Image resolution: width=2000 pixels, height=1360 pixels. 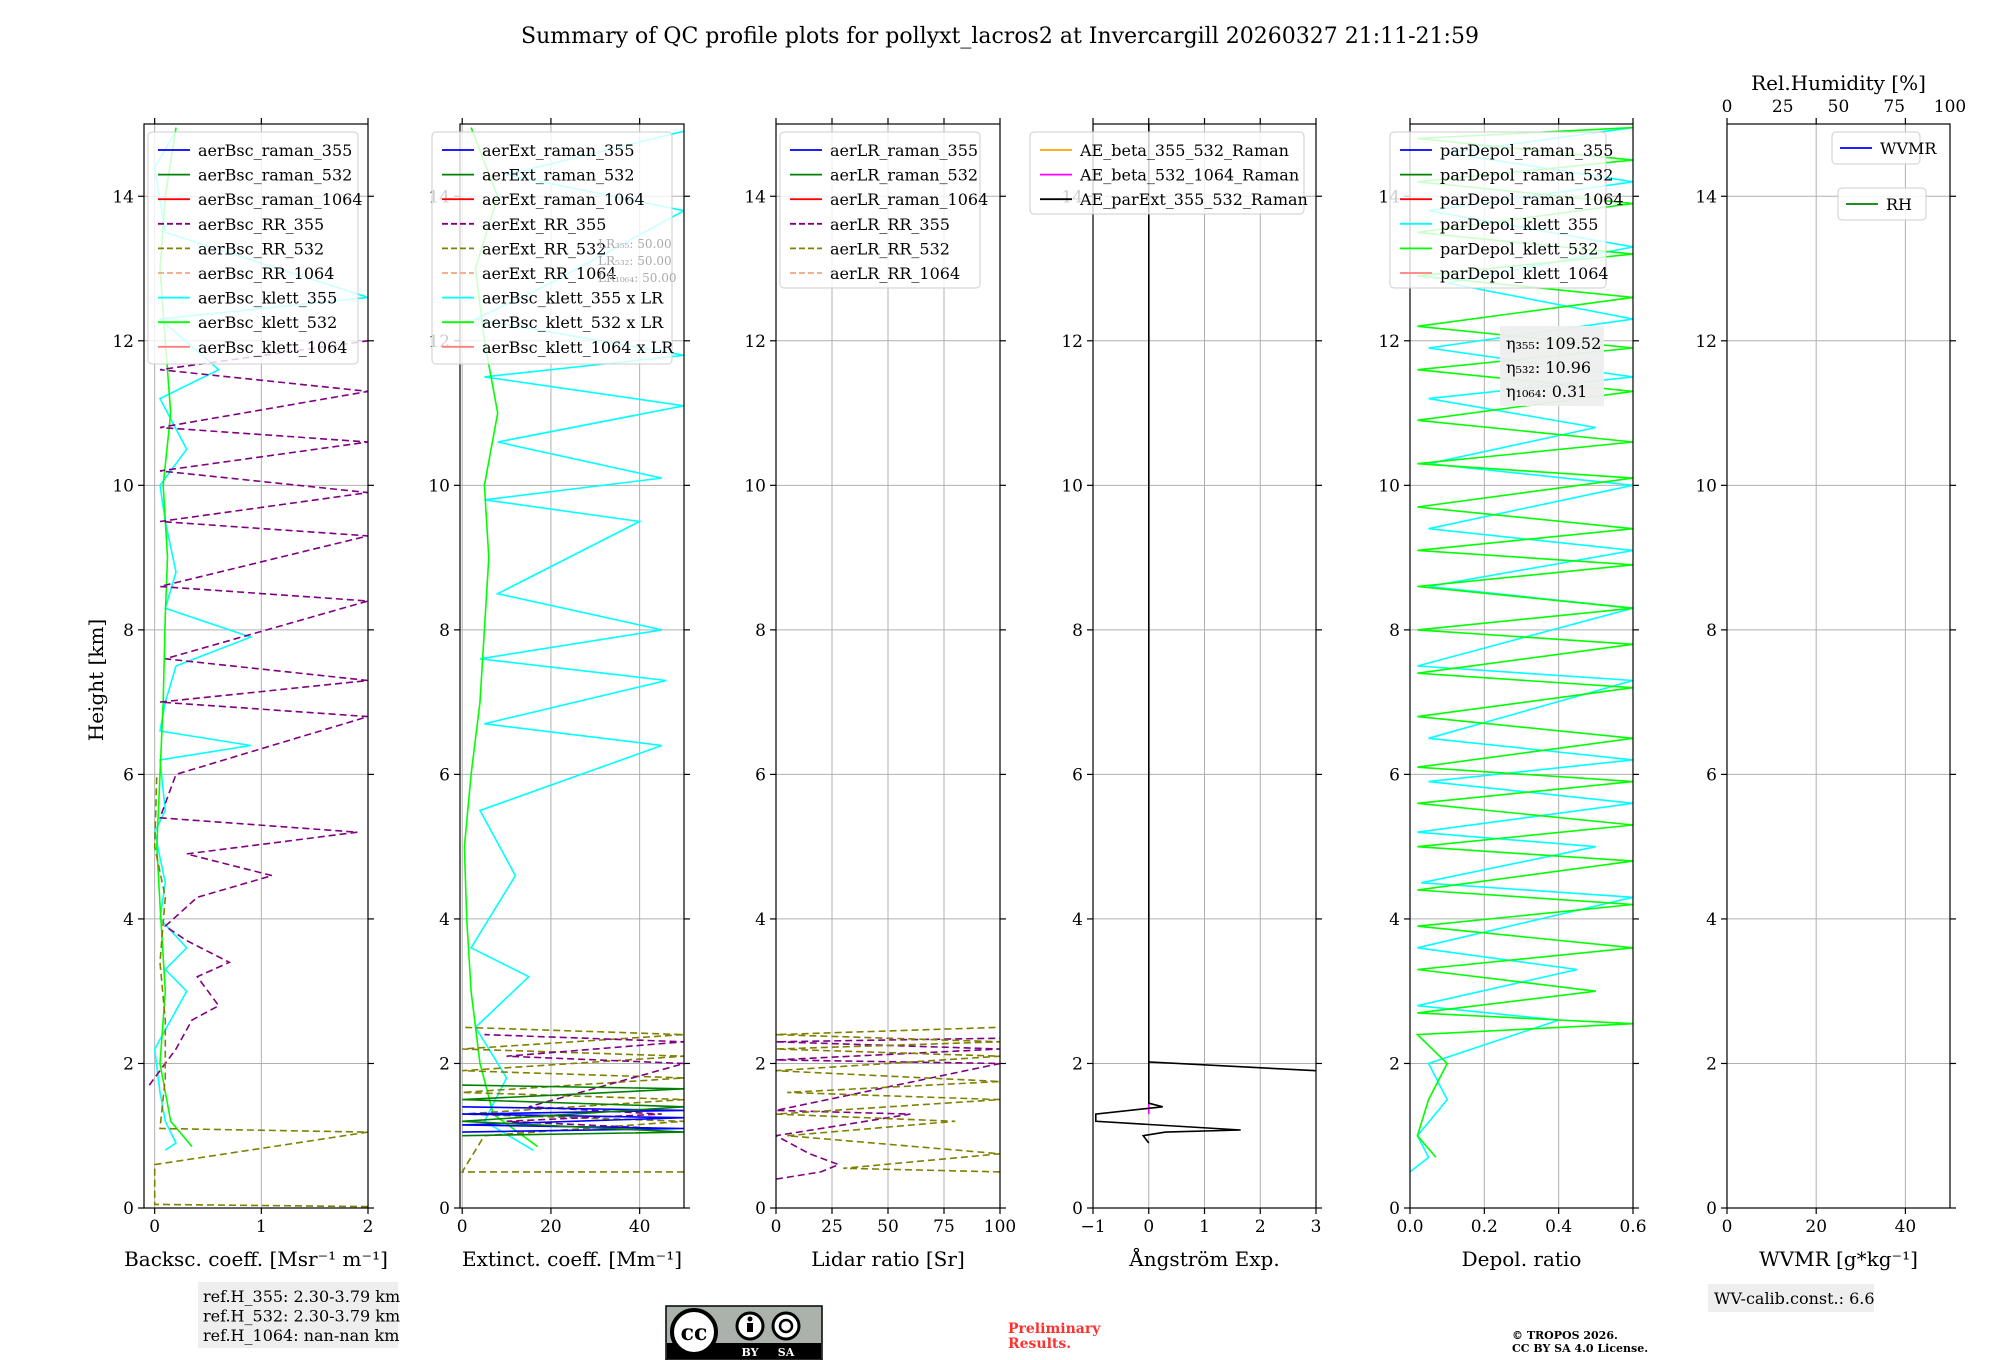 What do you see at coordinates (890, 224) in the screenshot?
I see `legend-label-aerlr-rr-355: aerLR_RR_355` at bounding box center [890, 224].